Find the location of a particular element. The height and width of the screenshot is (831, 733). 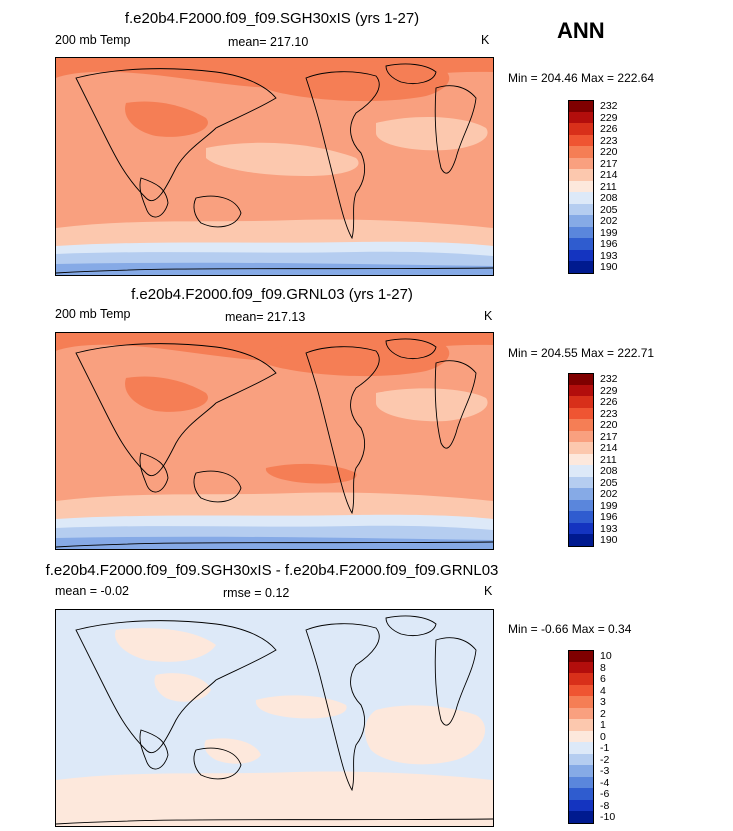

panel-3-minmax: Min = -0.66 Max = 0.34 is located at coordinates (570, 629).